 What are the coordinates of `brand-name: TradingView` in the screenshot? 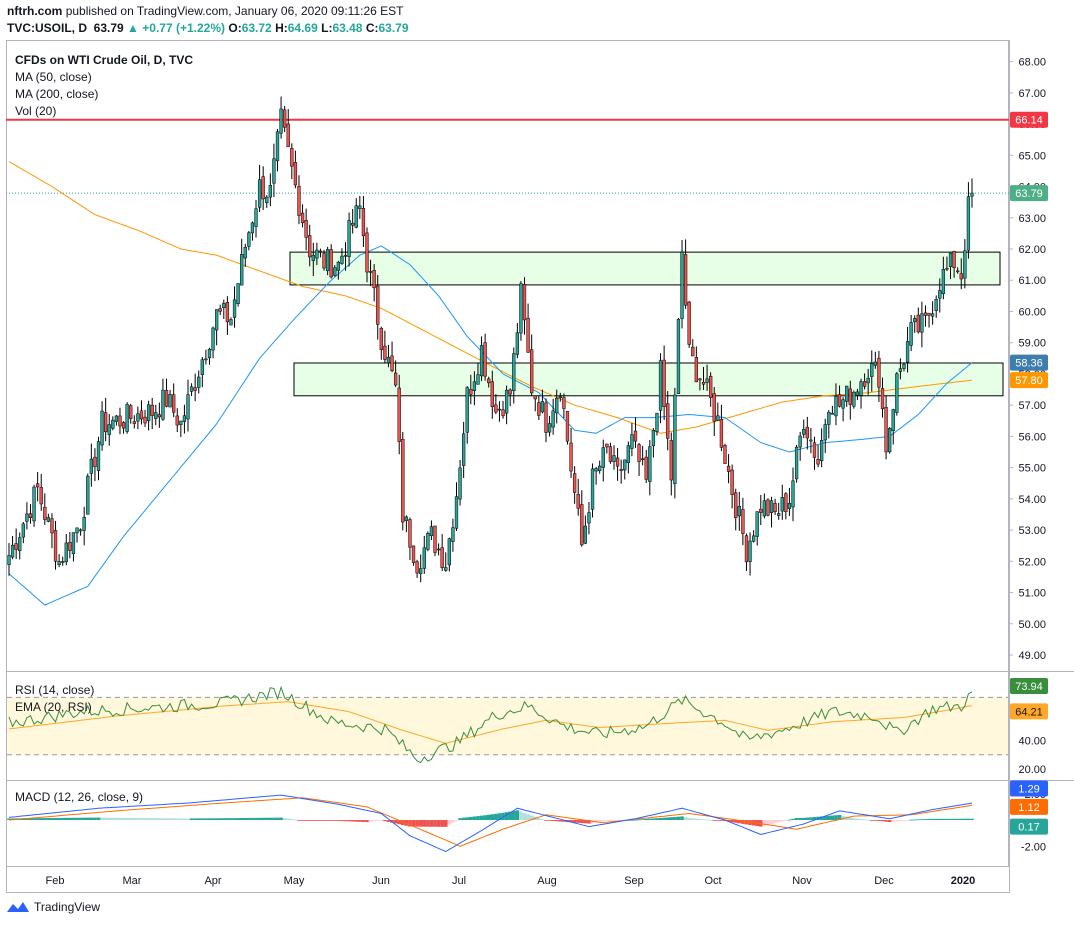 It's located at (67, 907).